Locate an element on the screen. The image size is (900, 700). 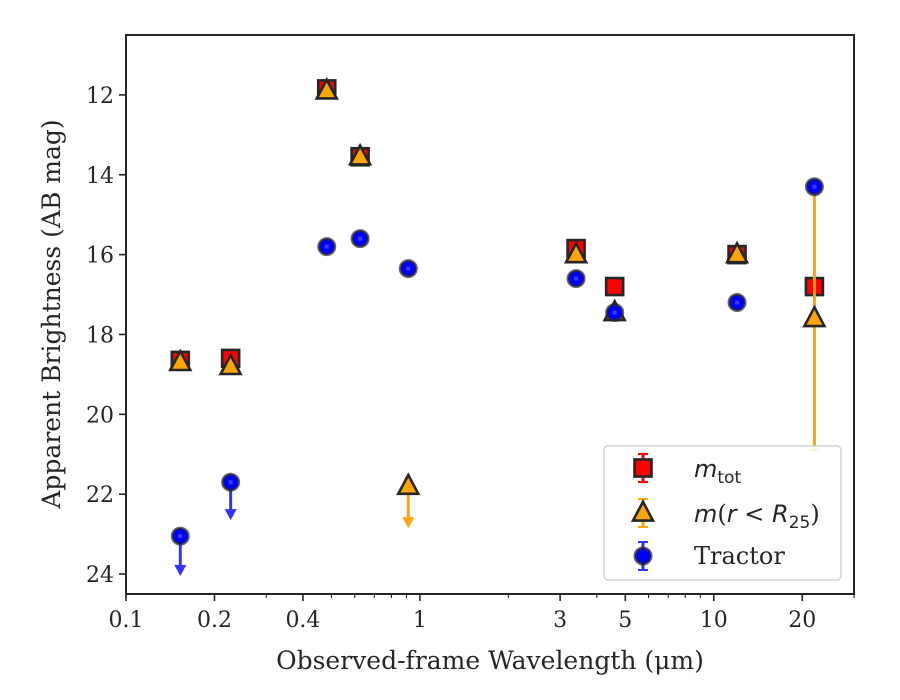
x-tick-label: 0.2 is located at coordinates (214, 620).